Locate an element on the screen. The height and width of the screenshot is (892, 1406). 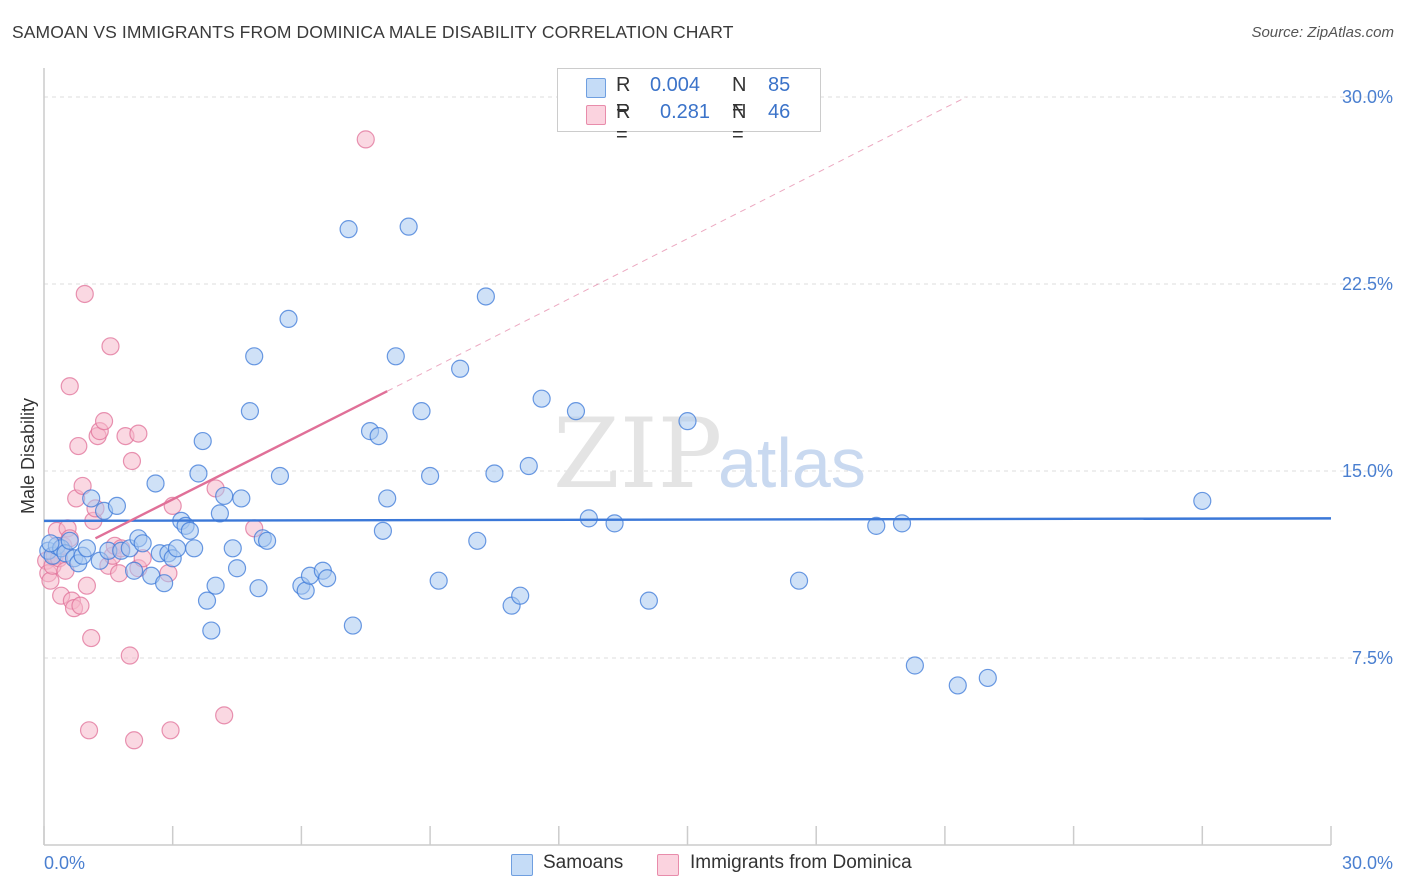
y-tick-label: 7.5% is located at coordinates (1372, 658).